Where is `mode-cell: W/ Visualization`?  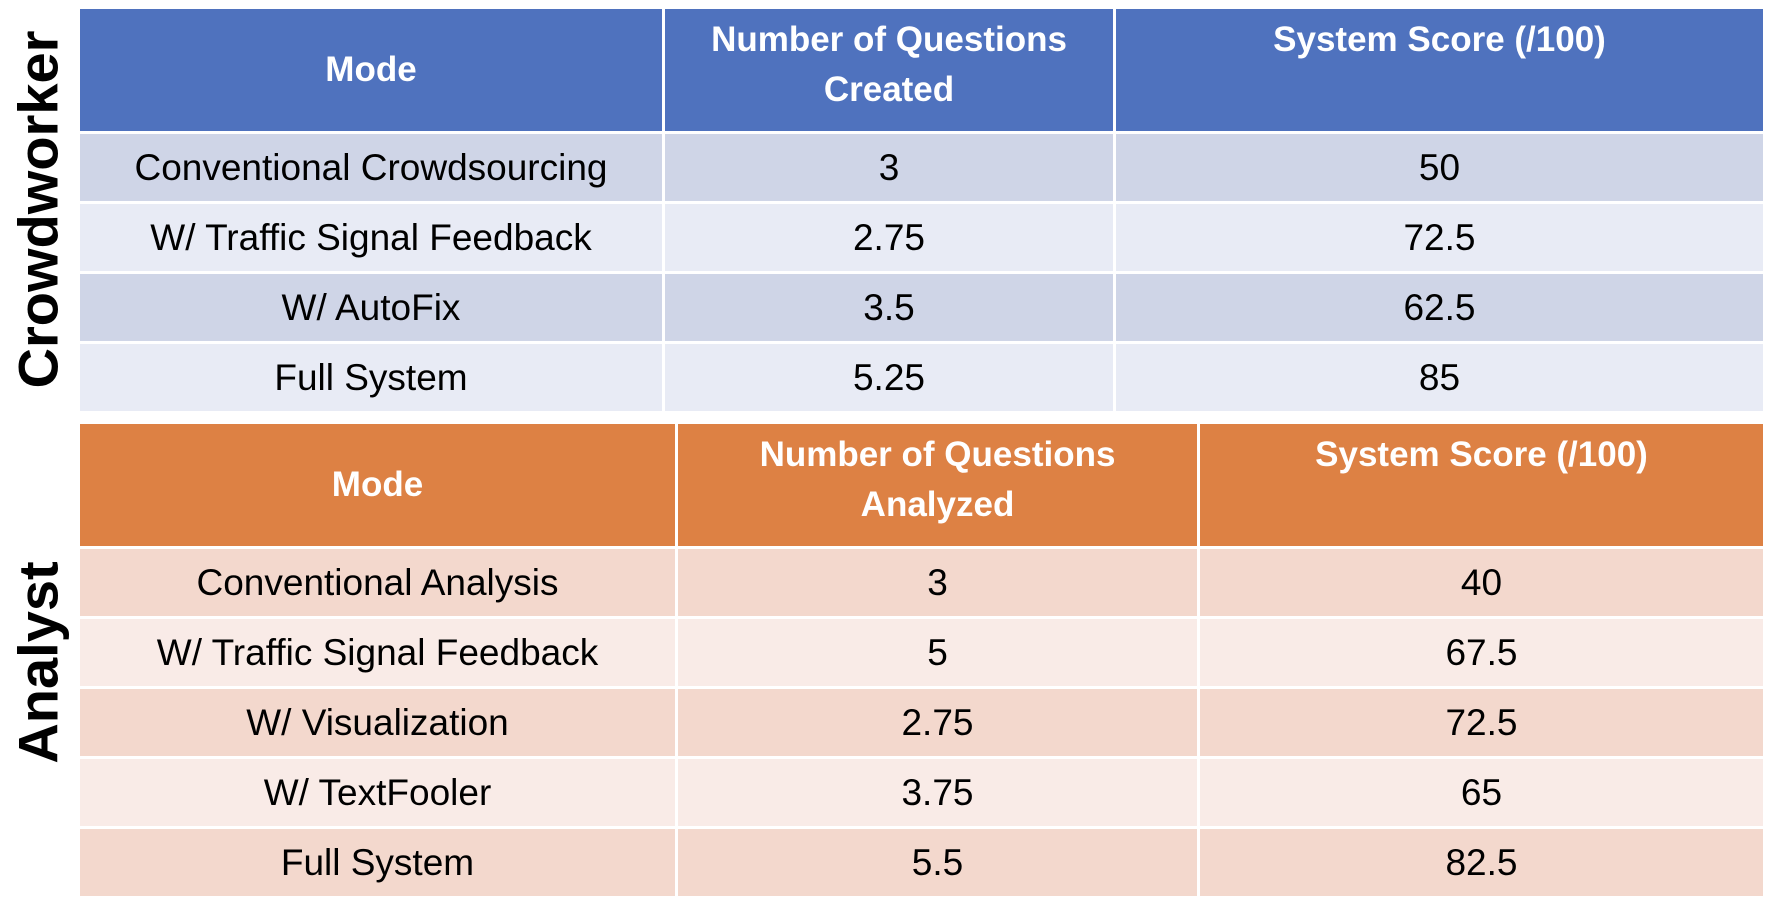
mode-cell: W/ Visualization is located at coordinates (377, 722).